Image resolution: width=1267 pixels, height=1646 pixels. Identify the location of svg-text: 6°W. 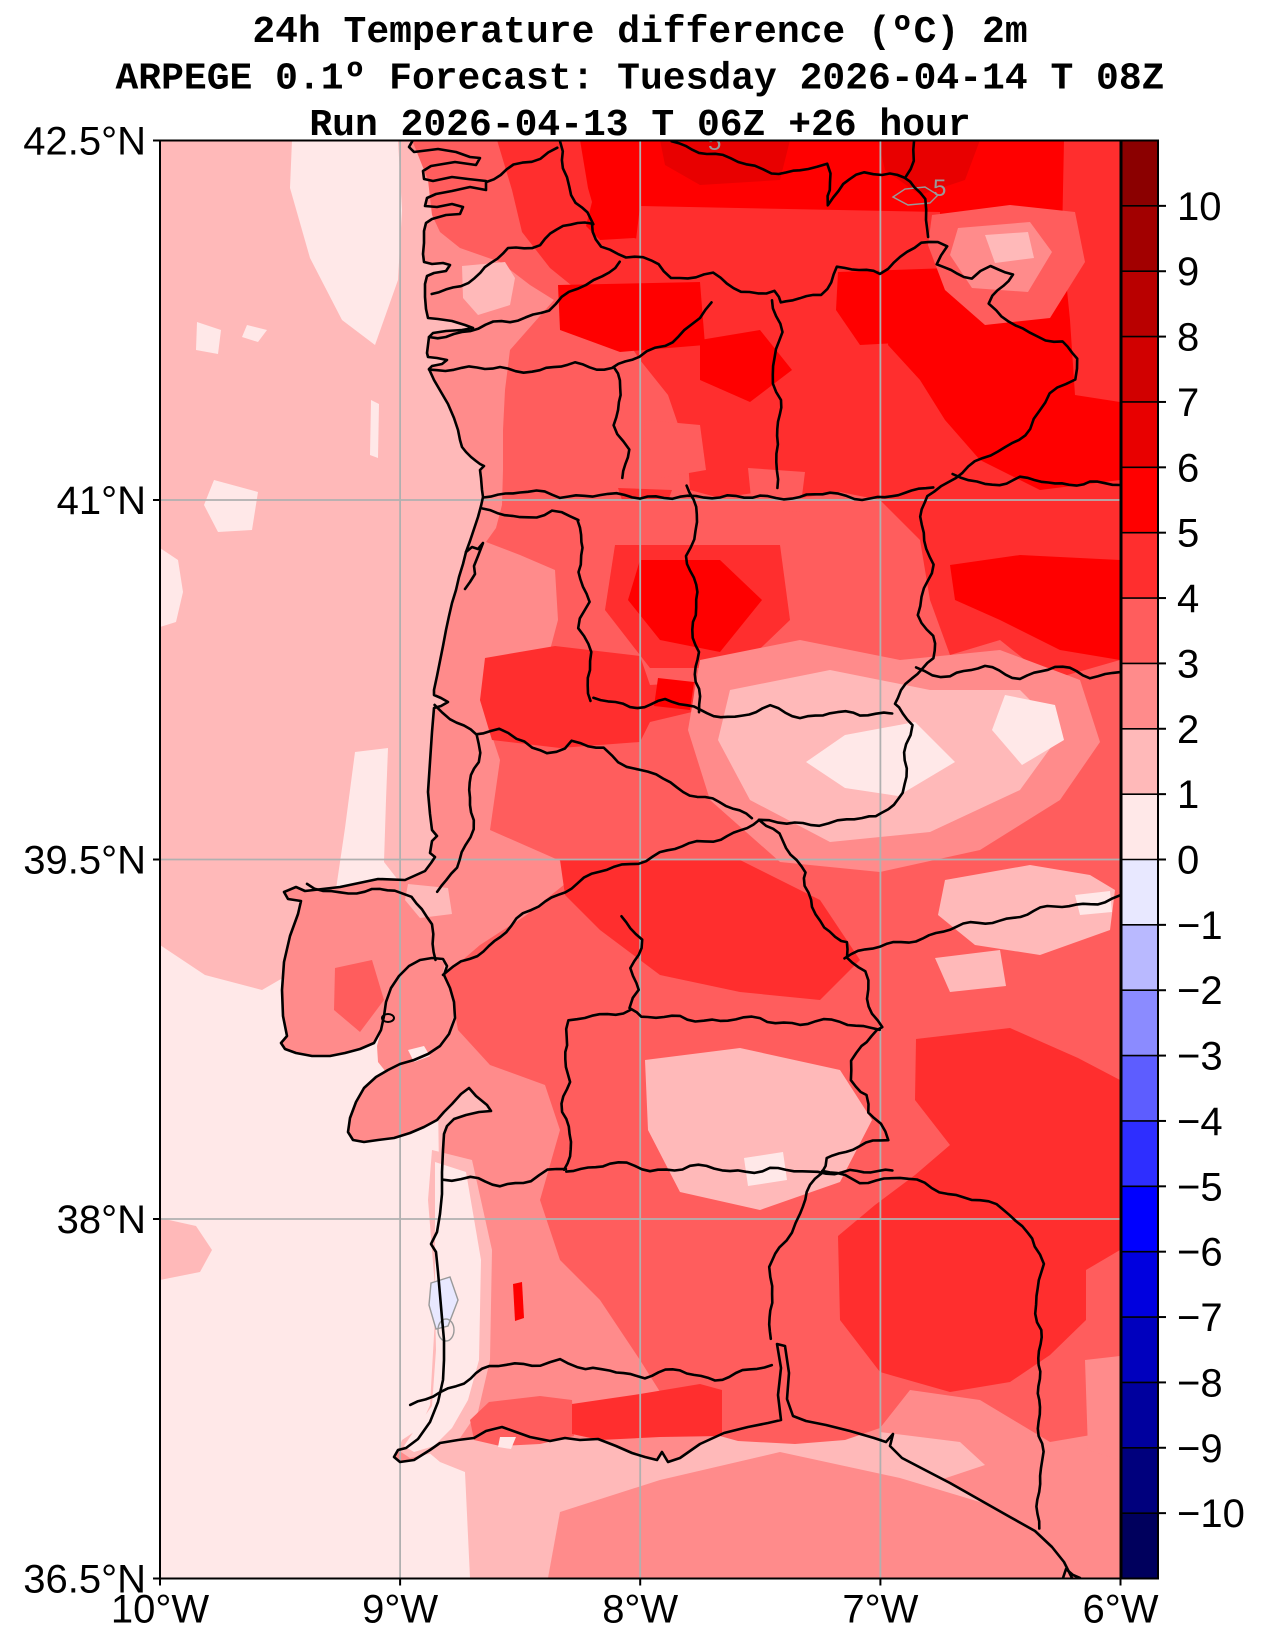
(1121, 1610).